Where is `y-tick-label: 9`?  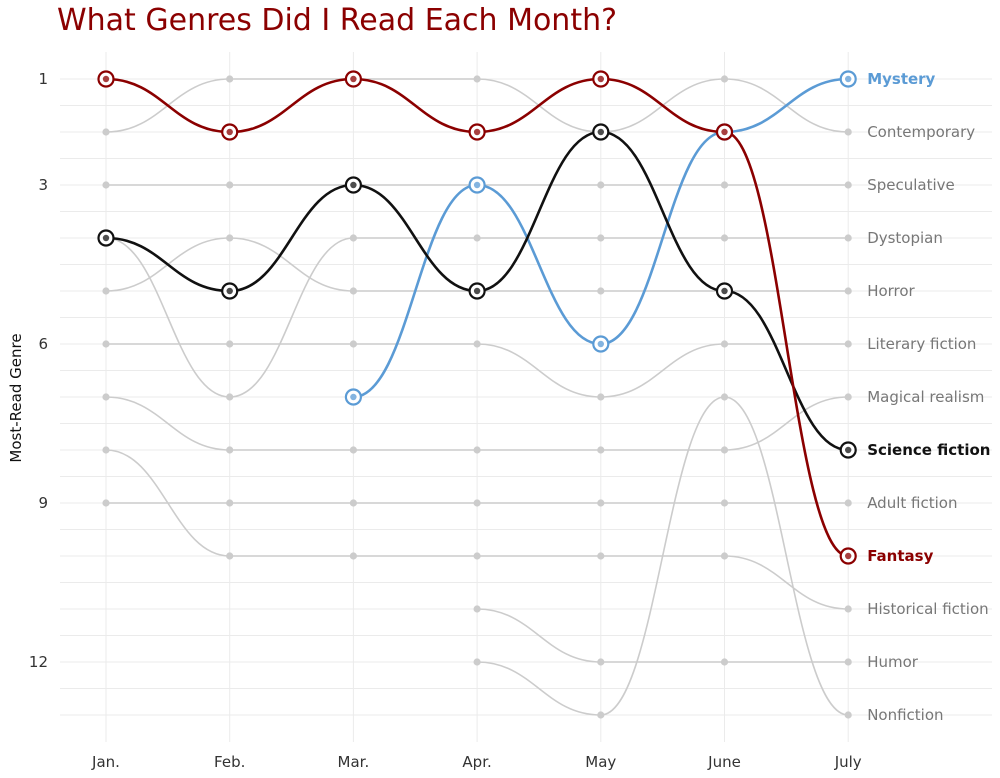 y-tick-label: 9 is located at coordinates (43, 503).